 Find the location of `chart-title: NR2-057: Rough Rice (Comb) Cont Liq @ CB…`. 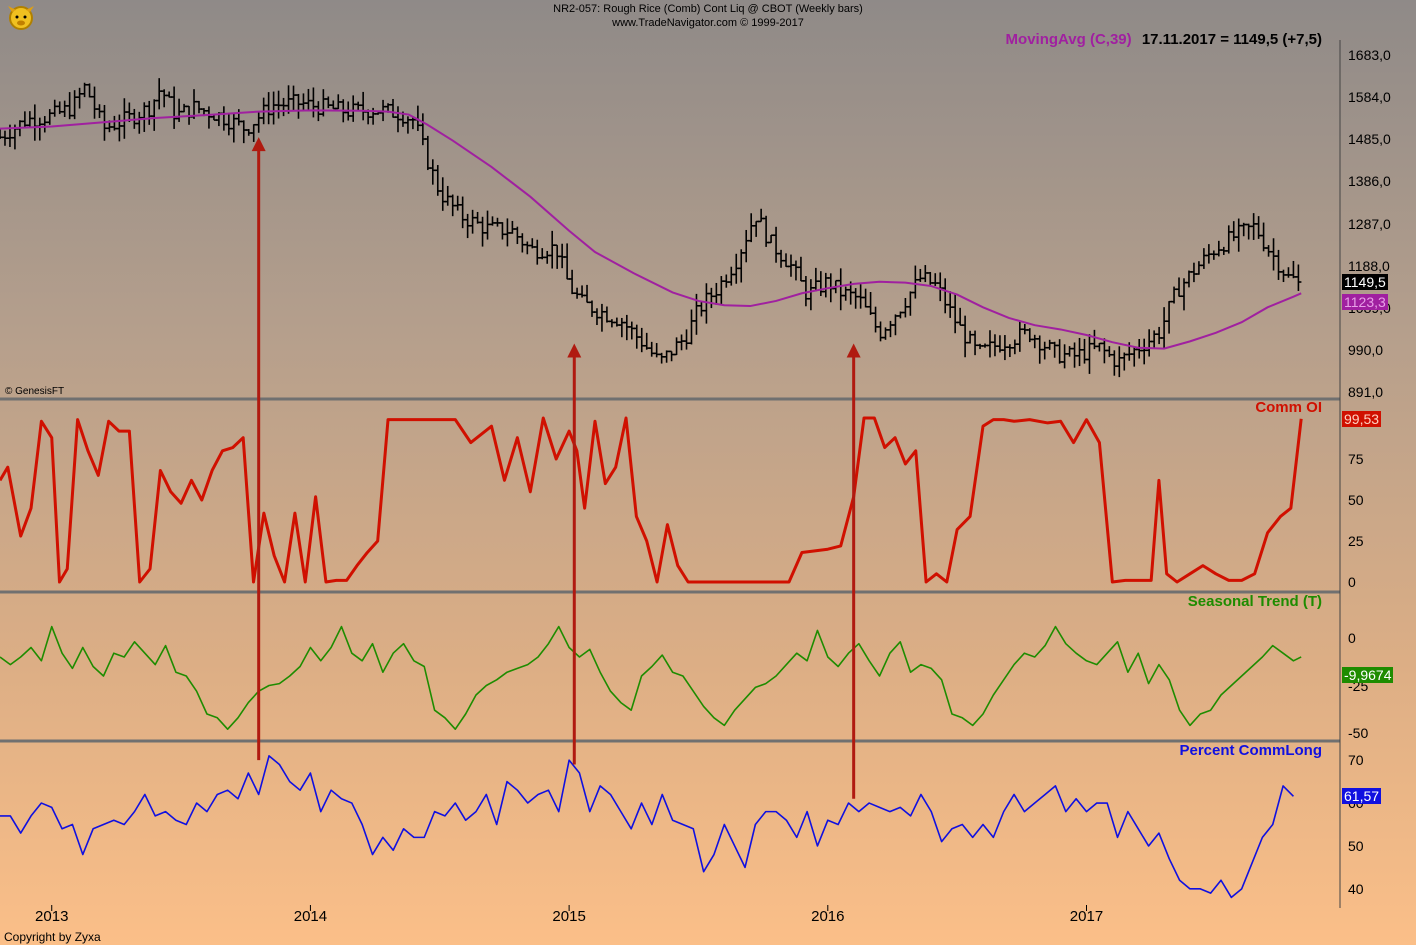

chart-title: NR2-057: Rough Rice (Comb) Cont Liq @ CB… is located at coordinates (708, 9).